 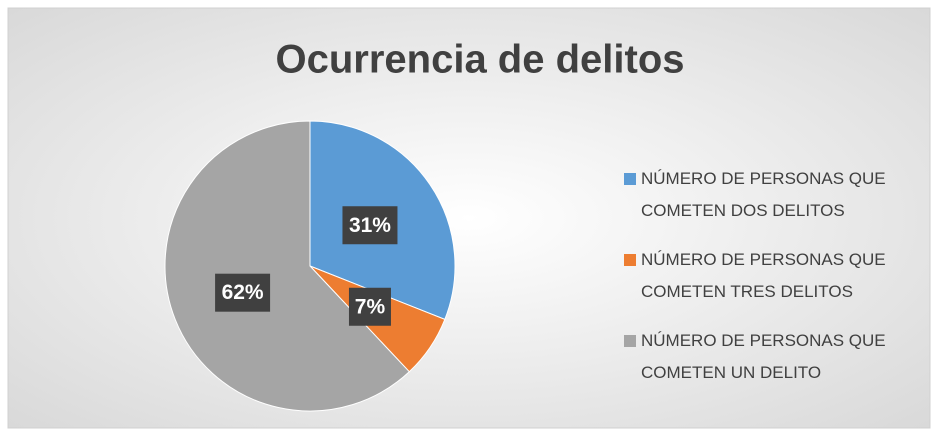 I want to click on data-label: 62%, so click(x=243, y=292).